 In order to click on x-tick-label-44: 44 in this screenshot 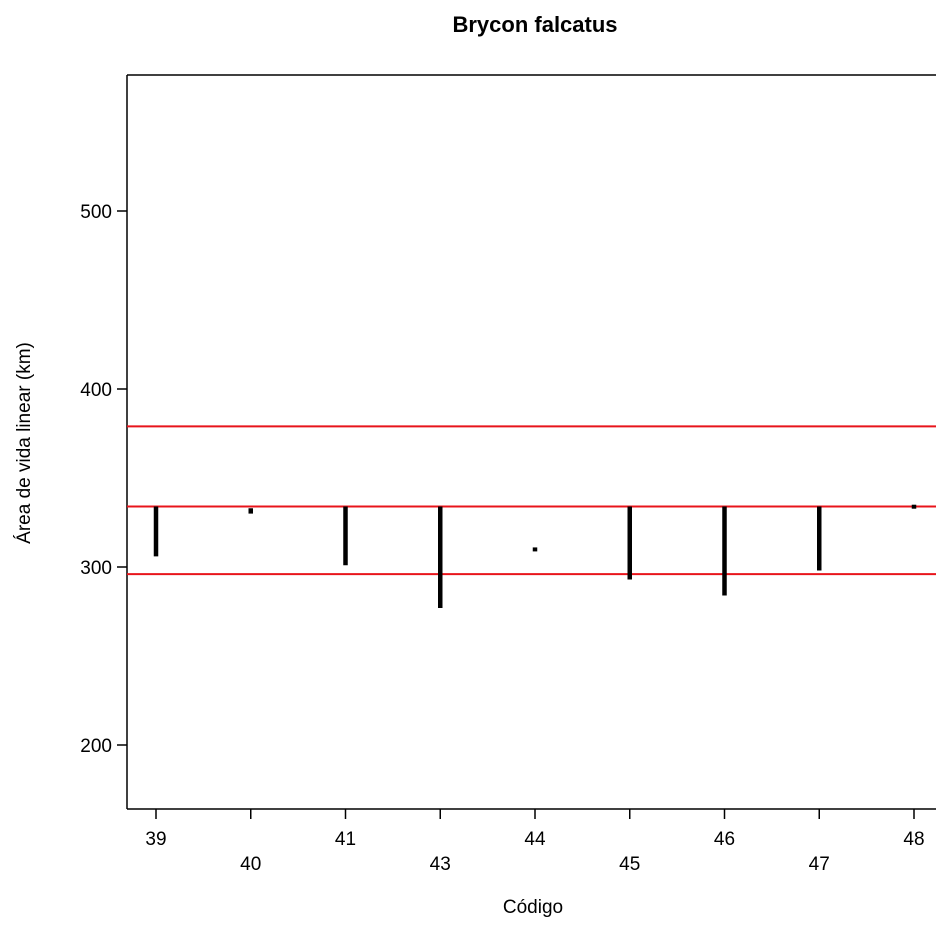, I will do `click(535, 839)`.